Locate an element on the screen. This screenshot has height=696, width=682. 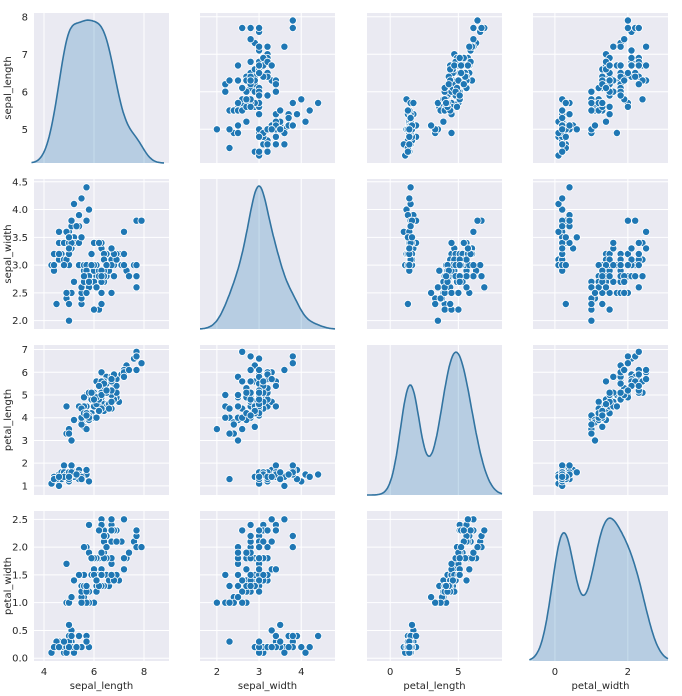
y-tick-label: 6 is located at coordinates (25, 373).